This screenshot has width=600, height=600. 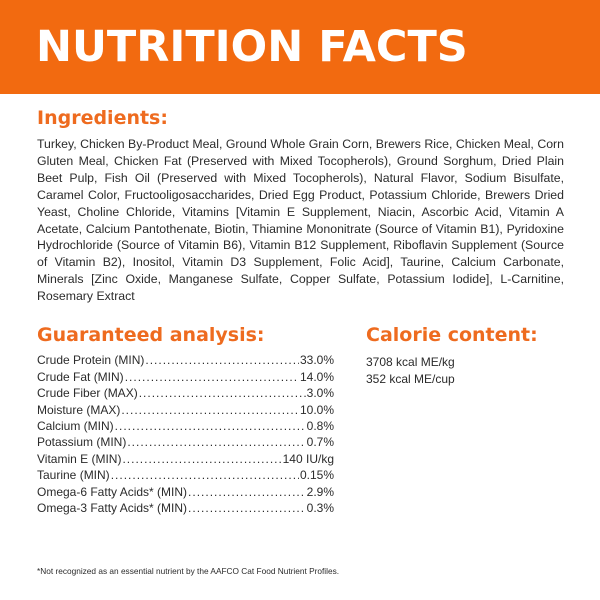 I want to click on analysis-label: Vitamin E (MIN), so click(x=79, y=458).